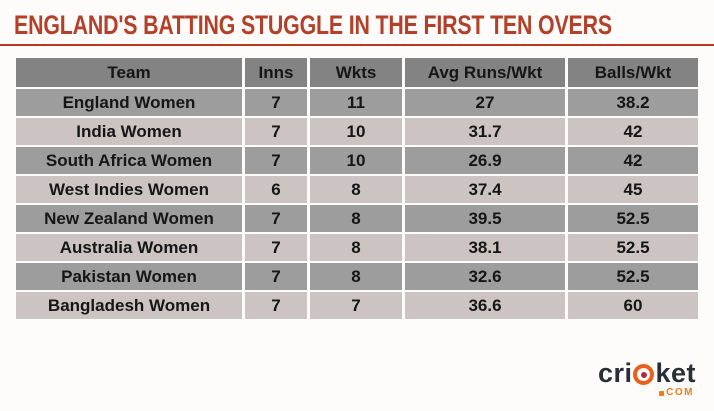 The width and height of the screenshot is (714, 411). Describe the element at coordinates (129, 102) in the screenshot. I see `team-cell: England Women` at that location.